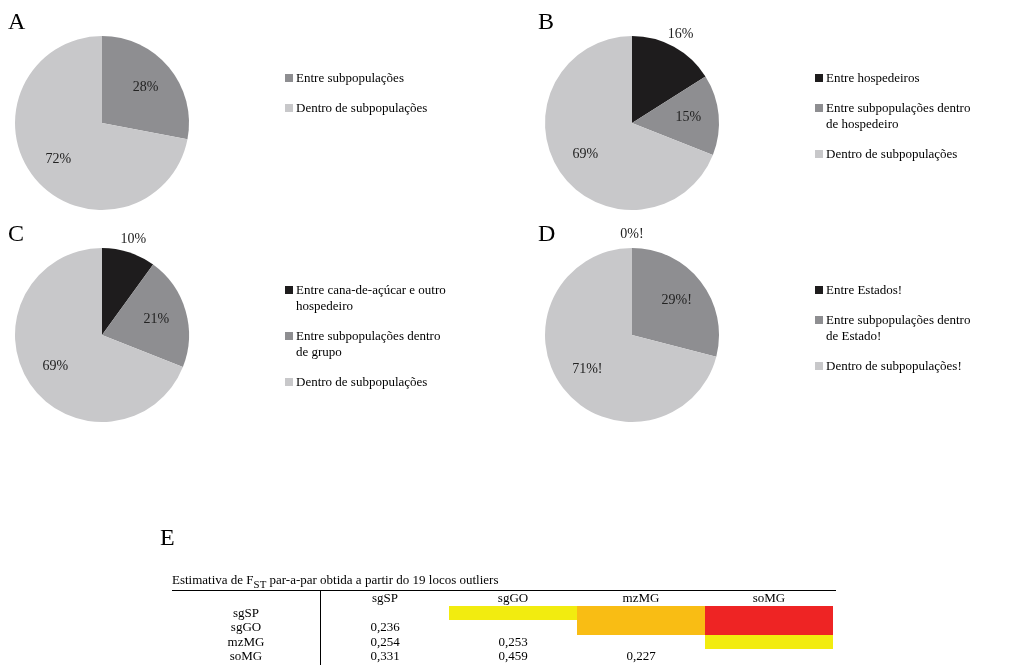 The width and height of the screenshot is (1010, 667). What do you see at coordinates (16, 233) in the screenshot?
I see `chart-title: C` at bounding box center [16, 233].